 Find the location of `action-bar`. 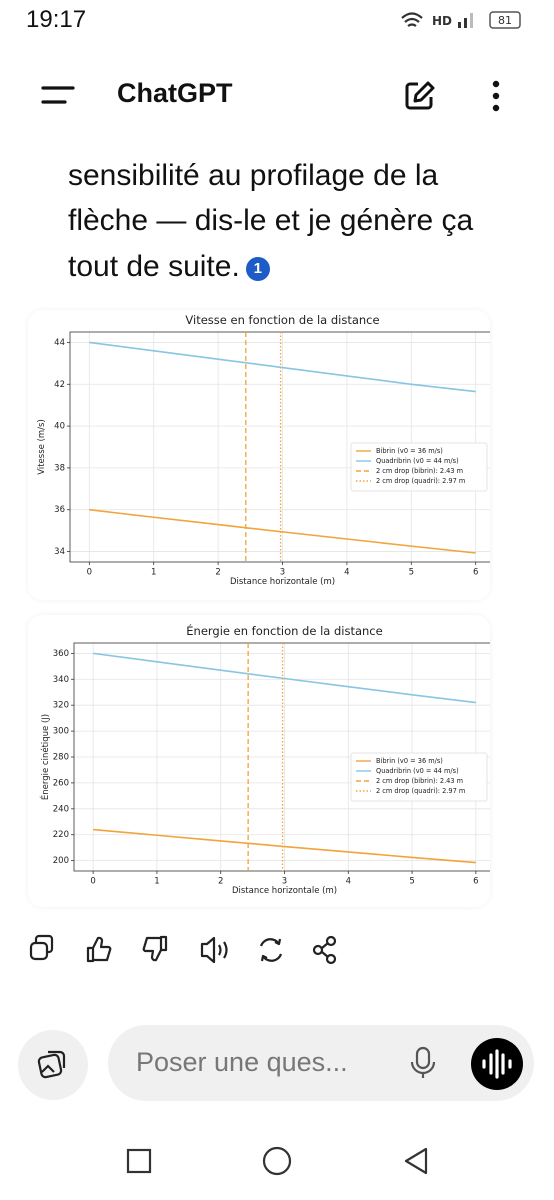

action-bar is located at coordinates (183, 949).